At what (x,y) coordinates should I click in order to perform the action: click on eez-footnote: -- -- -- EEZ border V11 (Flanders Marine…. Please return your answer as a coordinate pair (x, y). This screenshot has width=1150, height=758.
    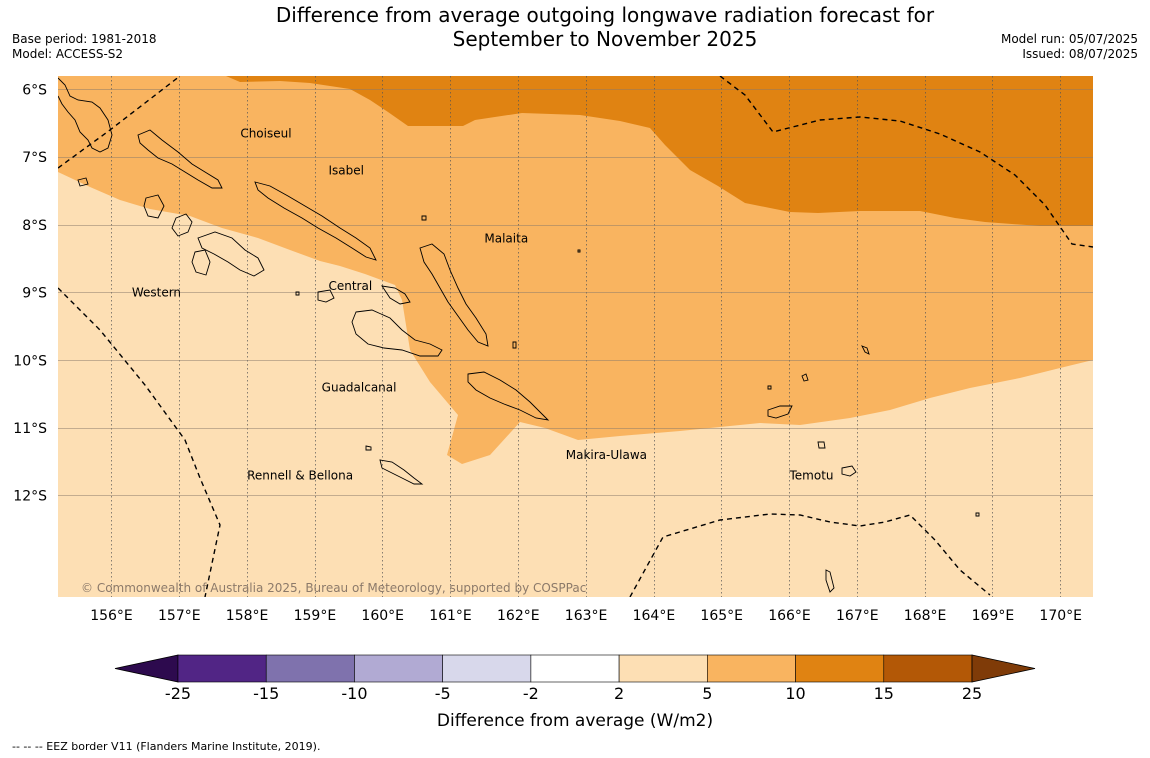
    Looking at the image, I should click on (166, 746).